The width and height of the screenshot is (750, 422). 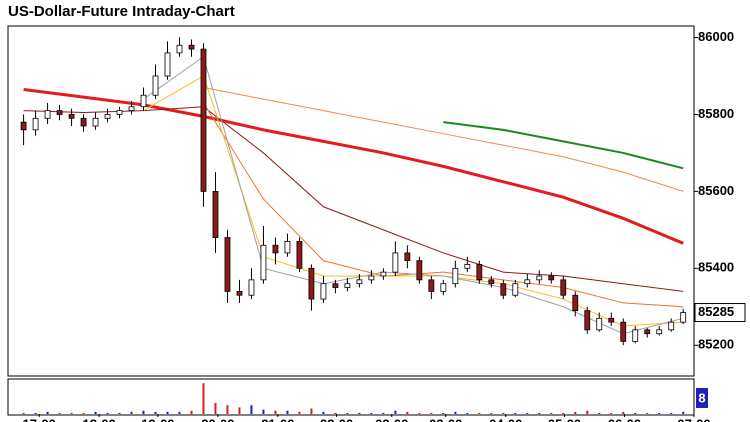 What do you see at coordinates (716, 113) in the screenshot?
I see `y-tick-label: 85800` at bounding box center [716, 113].